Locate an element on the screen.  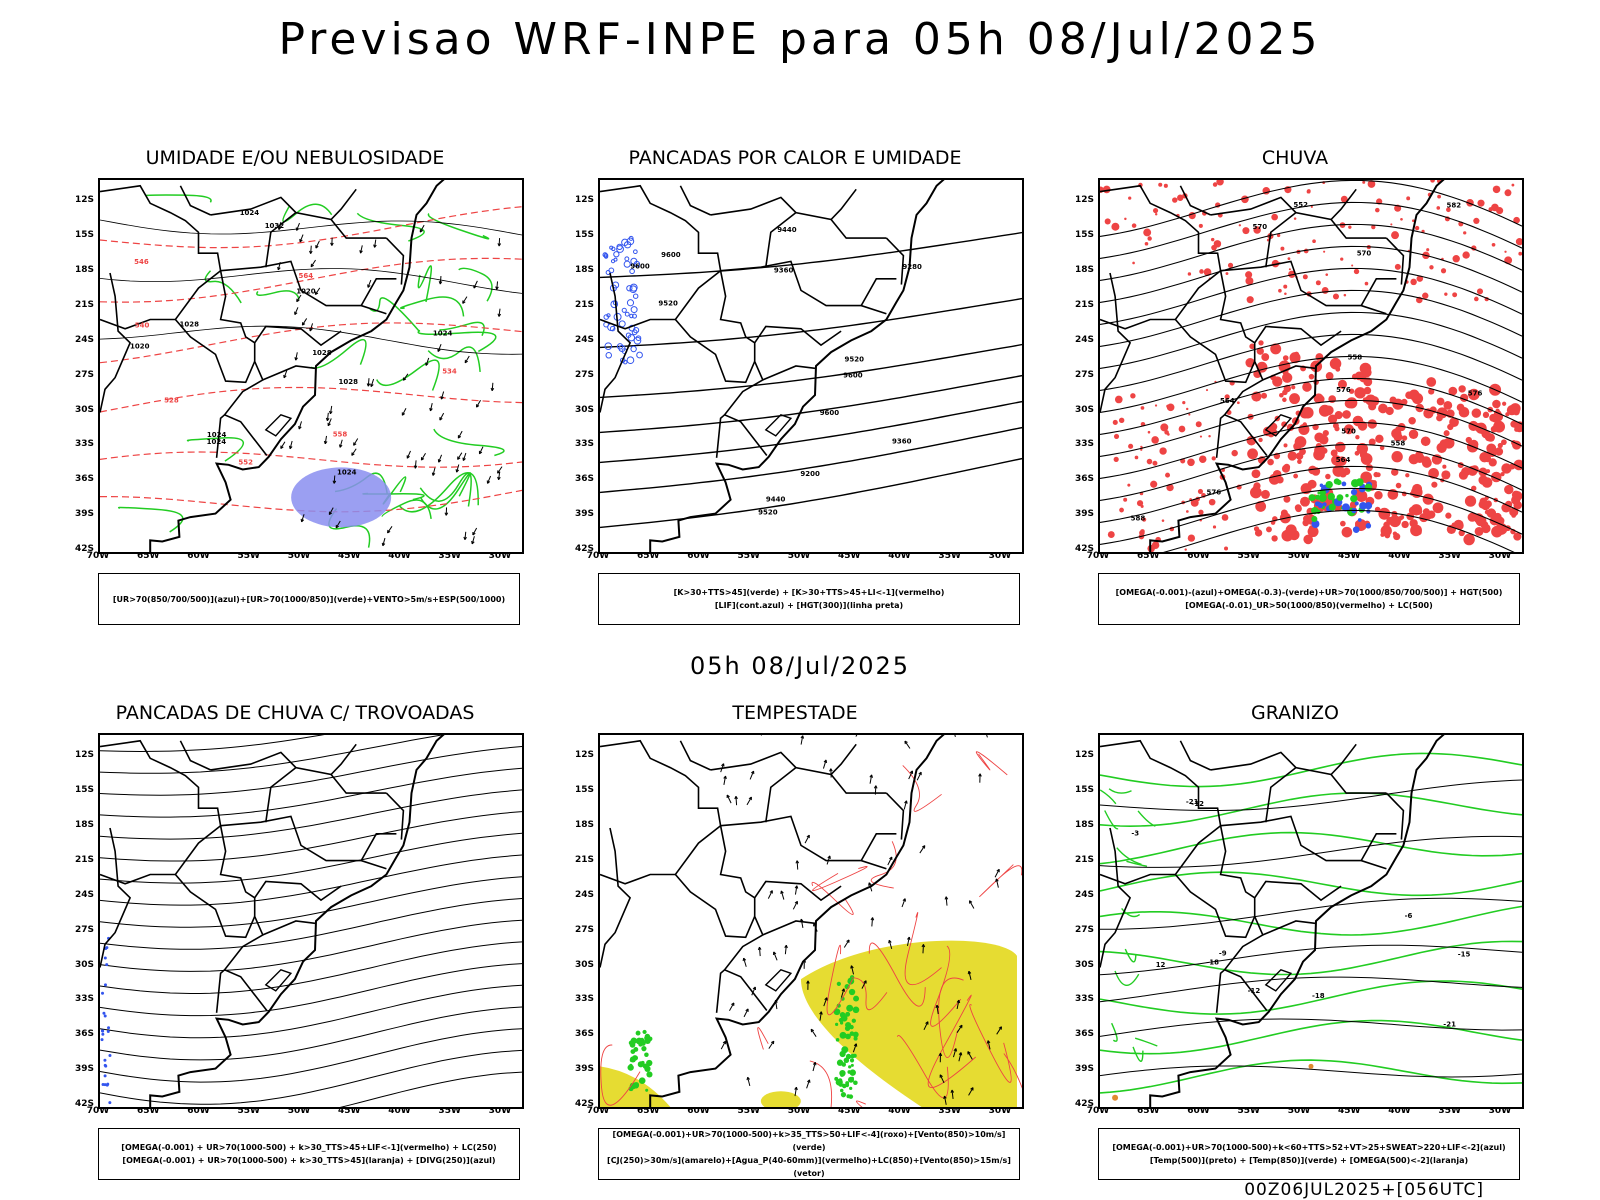
contour-label: 9440 is located at coordinates (787, 230).